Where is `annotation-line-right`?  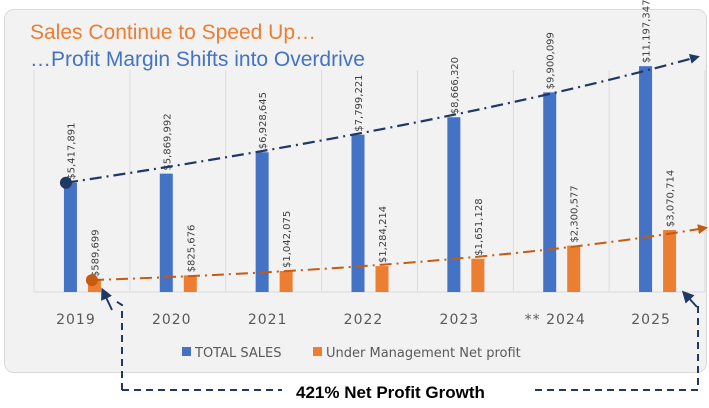
annotation-line-right is located at coordinates (617, 348).